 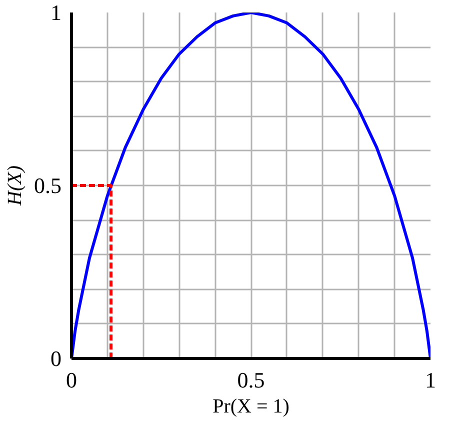 I want to click on x-axis-title: Pr(X = 1), so click(x=251, y=407).